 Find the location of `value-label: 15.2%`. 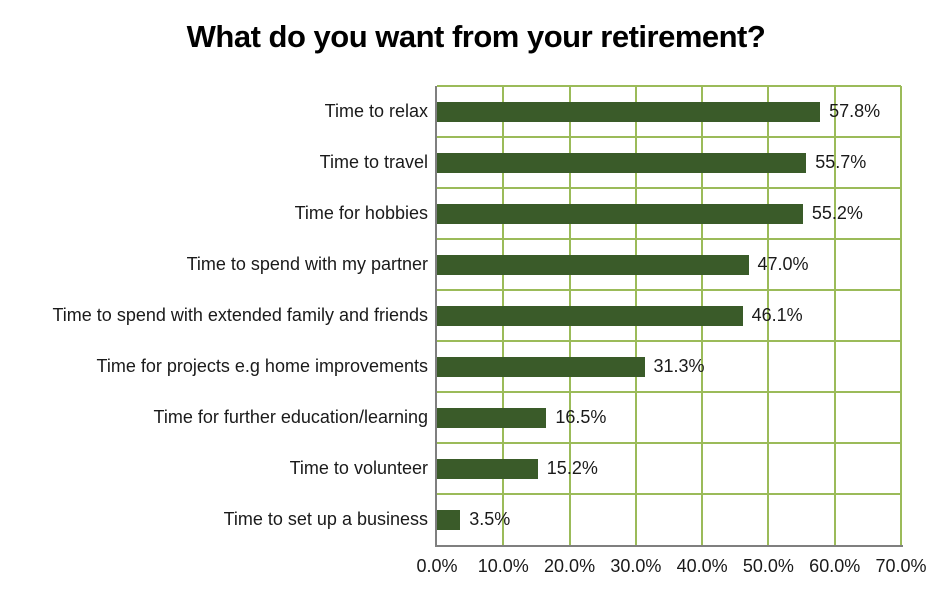

value-label: 15.2% is located at coordinates (572, 468).